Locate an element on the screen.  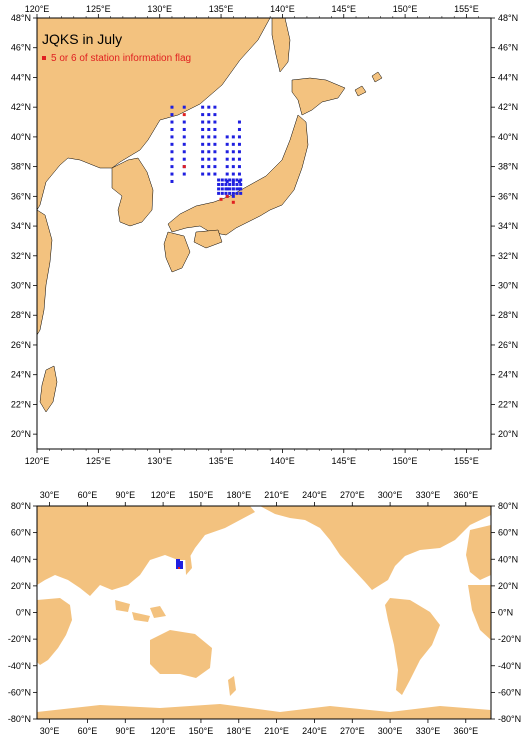
lat-tick-label: 60°N is located at coordinates (508, 533).